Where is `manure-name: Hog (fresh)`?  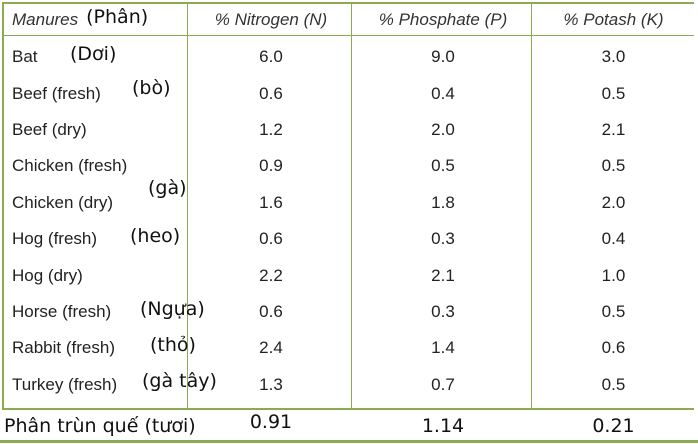
manure-name: Hog (fresh) is located at coordinates (55, 239).